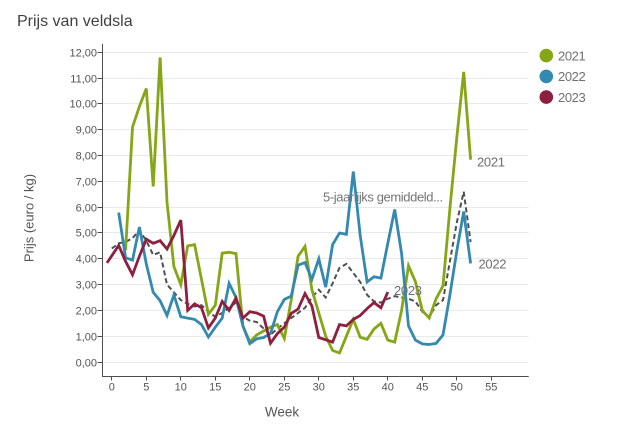  Describe the element at coordinates (86, 233) in the screenshot. I see `svg-text: 5,00` at that location.